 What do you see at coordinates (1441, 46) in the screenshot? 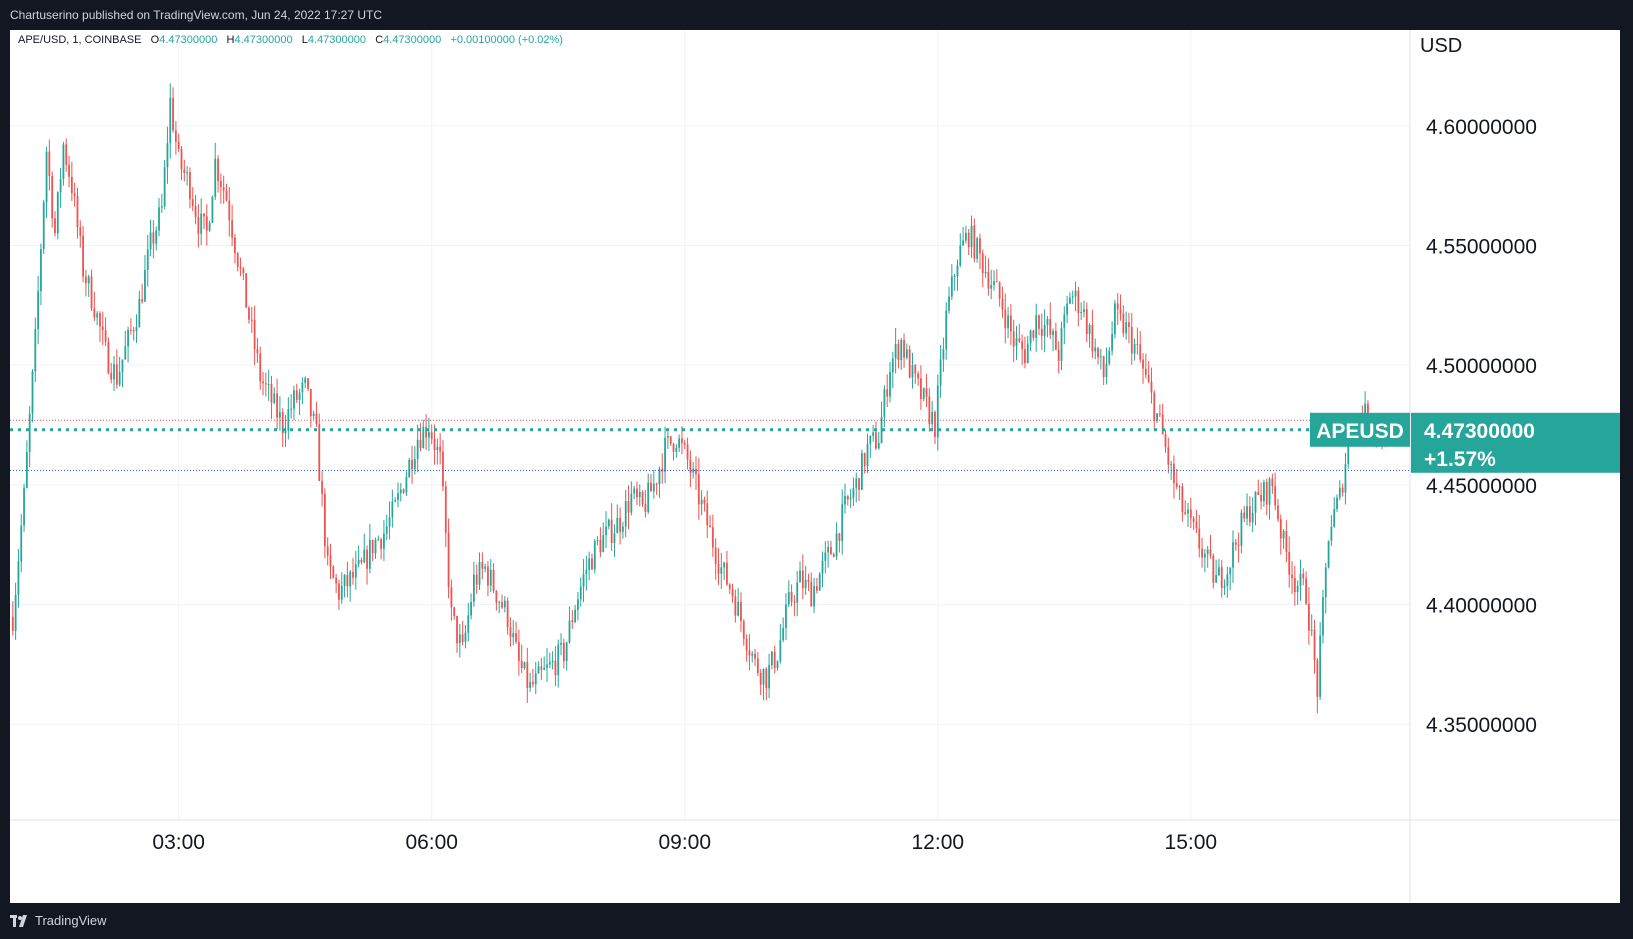
I see `currency-label: USD` at bounding box center [1441, 46].